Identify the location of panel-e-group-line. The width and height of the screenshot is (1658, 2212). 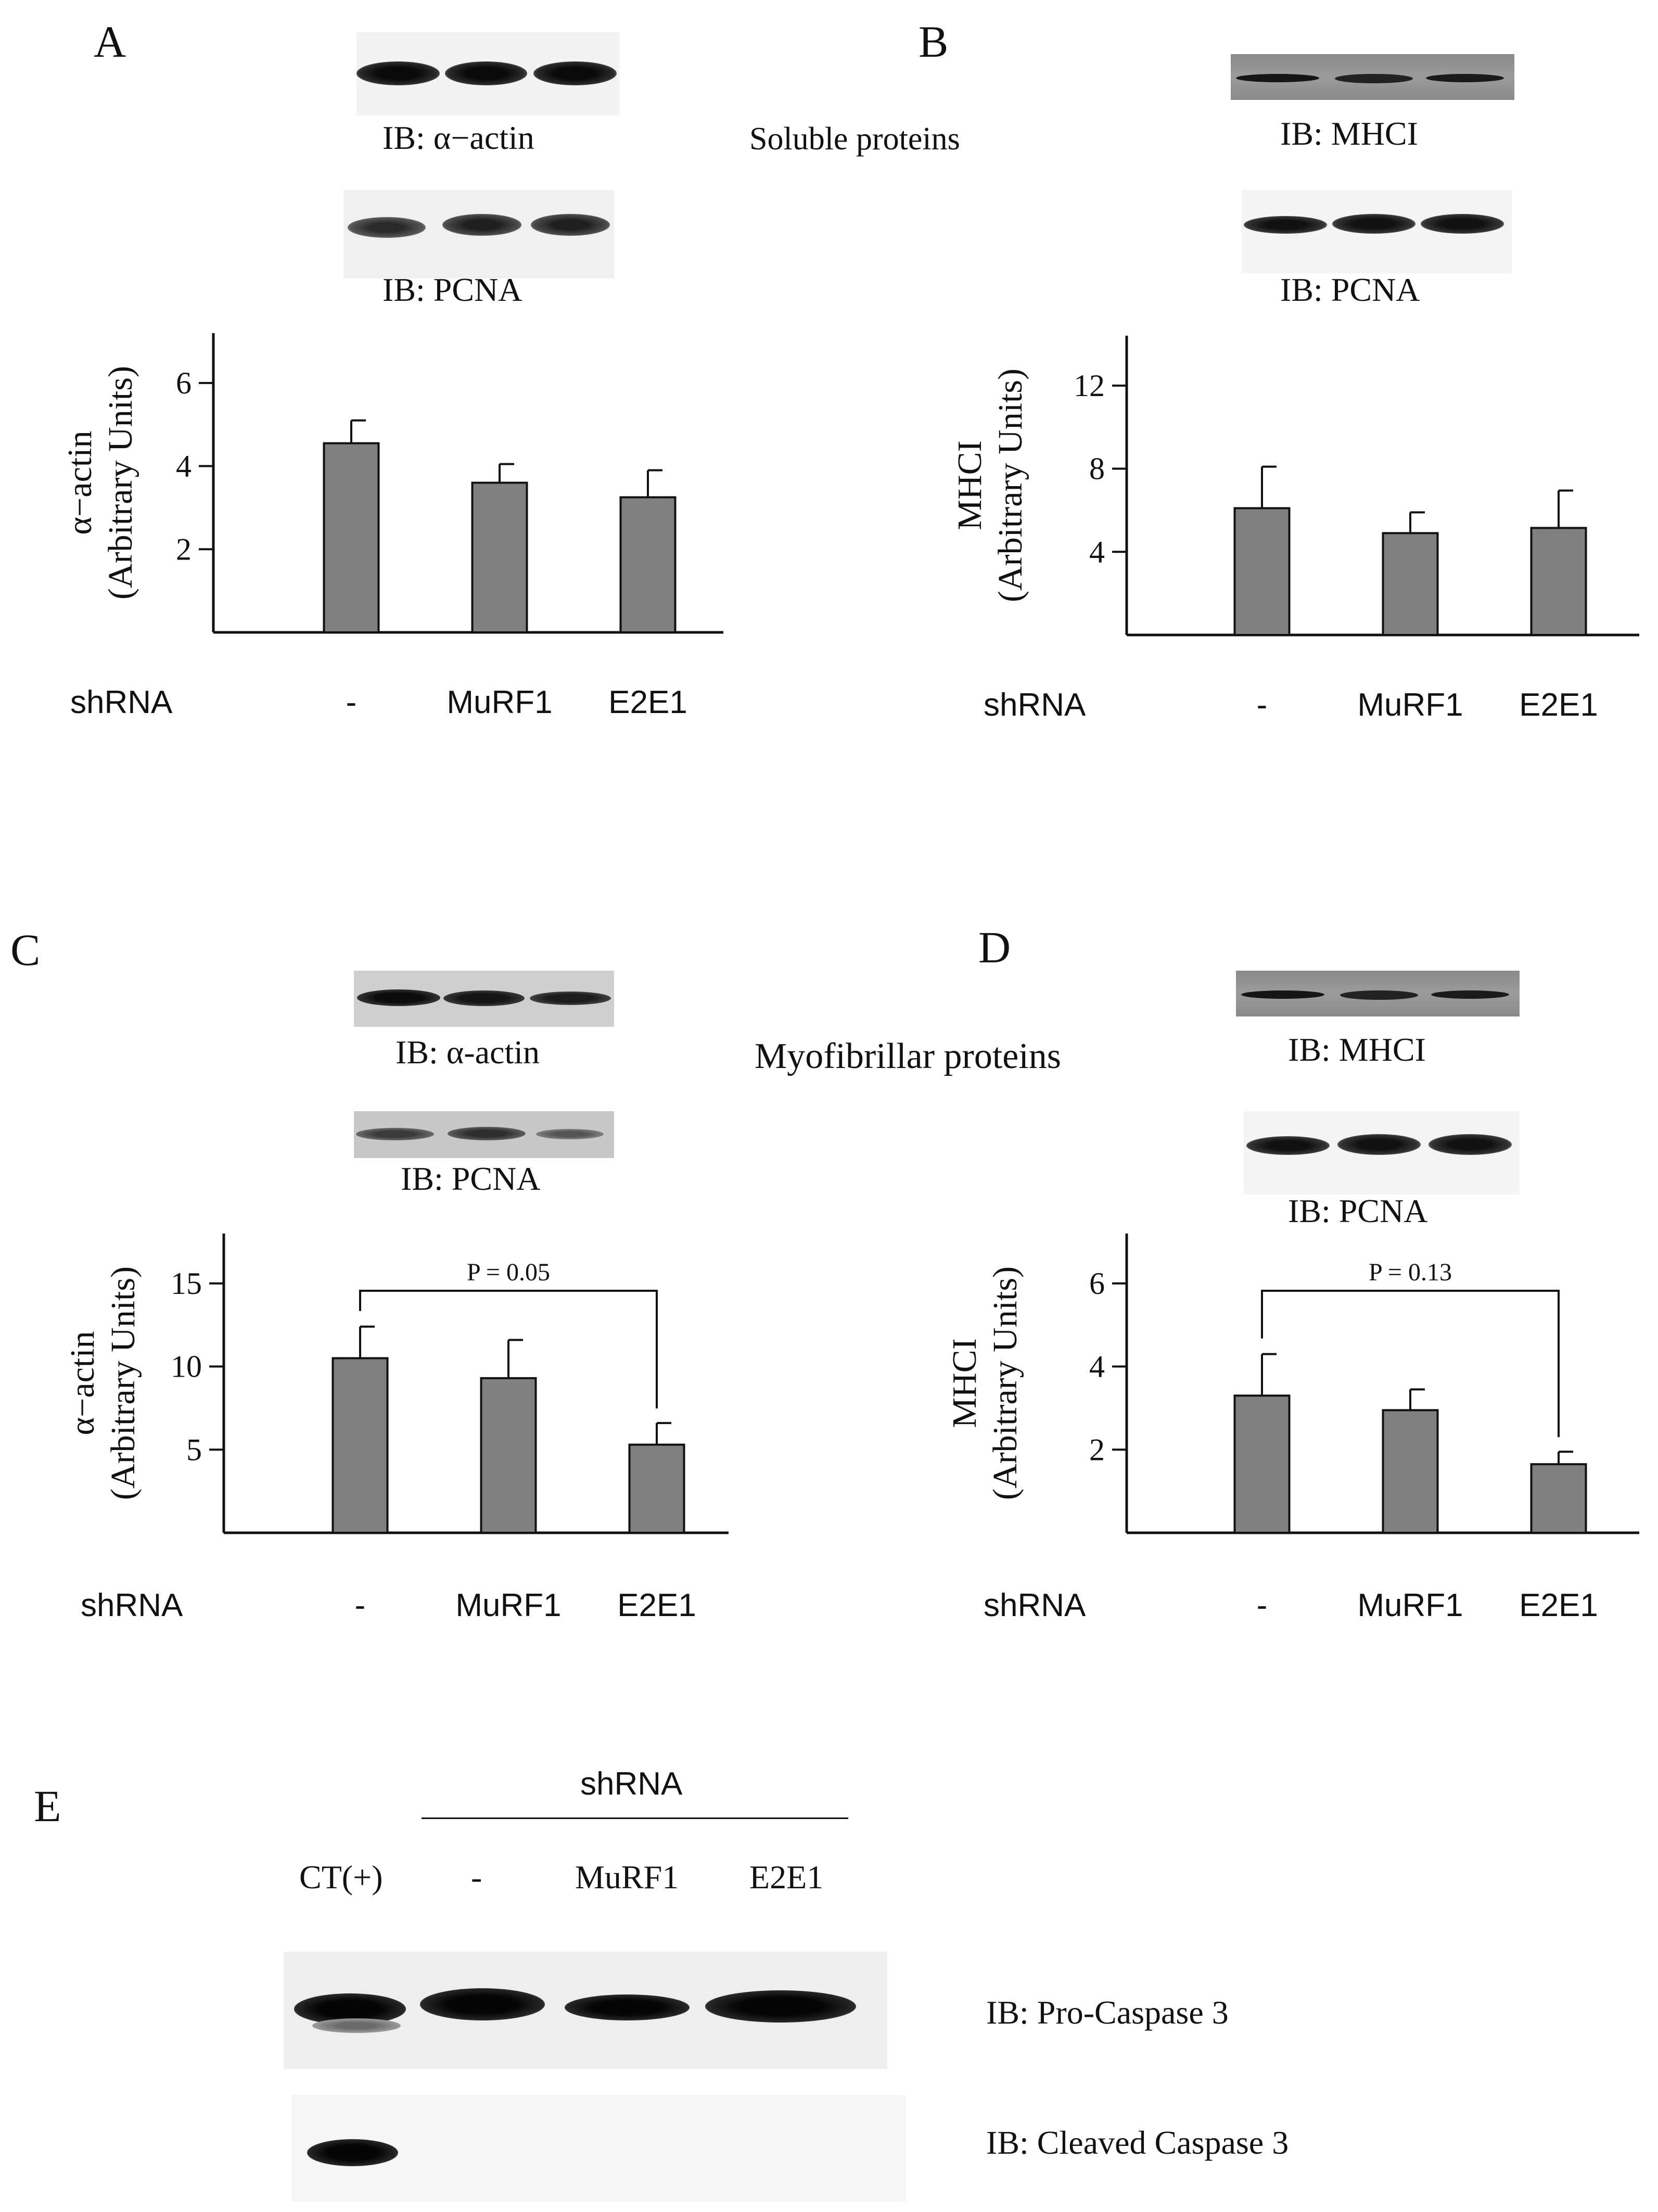
(635, 1818).